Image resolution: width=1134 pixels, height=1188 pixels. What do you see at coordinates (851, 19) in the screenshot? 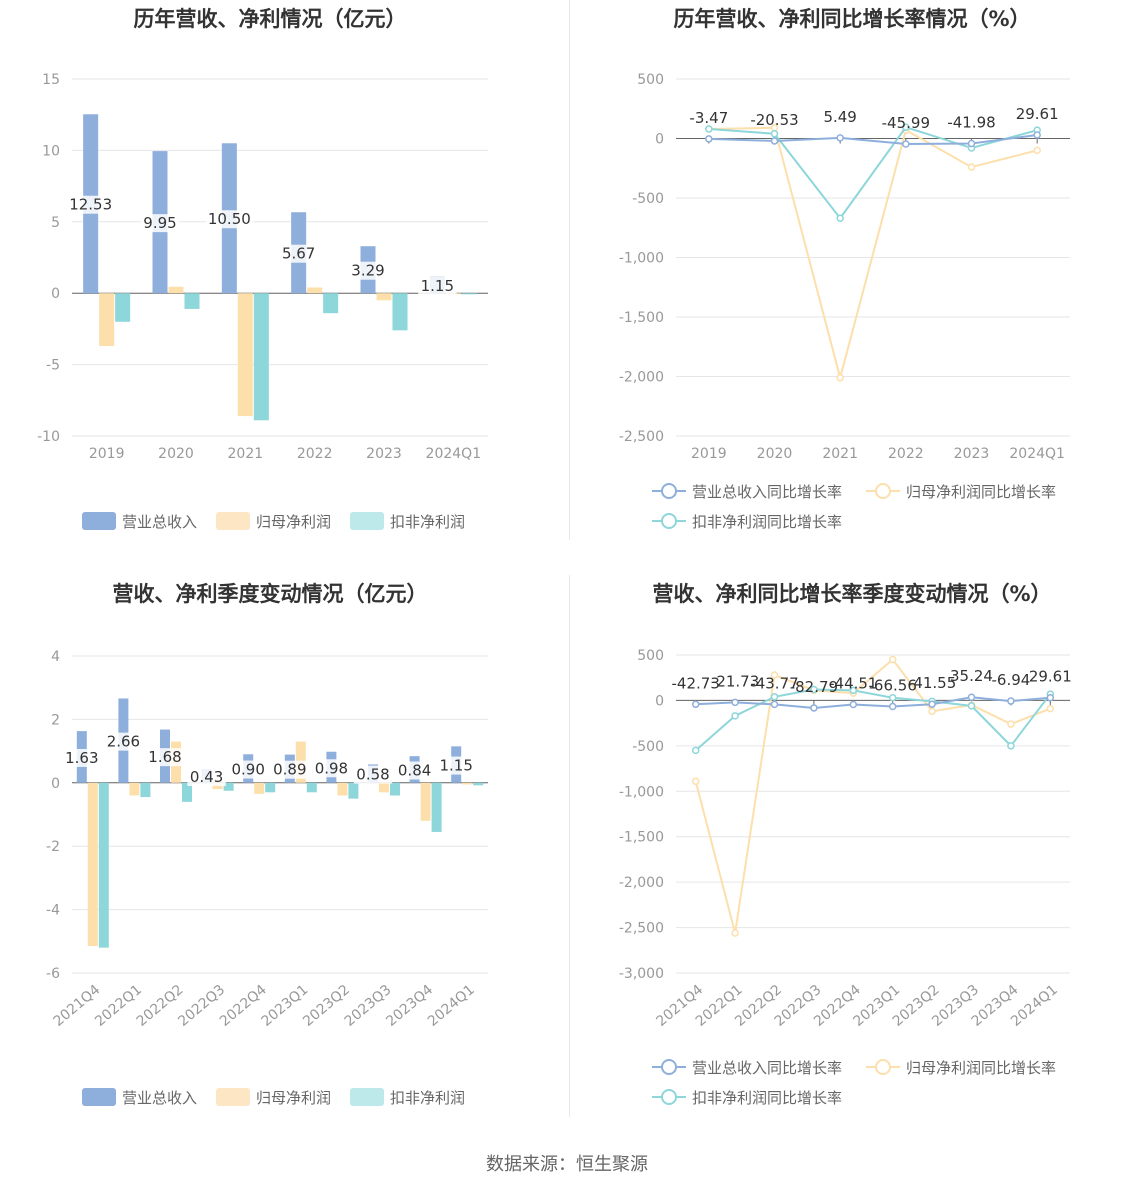
I see `chart-title: 历年营收、净利同比增长率情况（%）` at bounding box center [851, 19].